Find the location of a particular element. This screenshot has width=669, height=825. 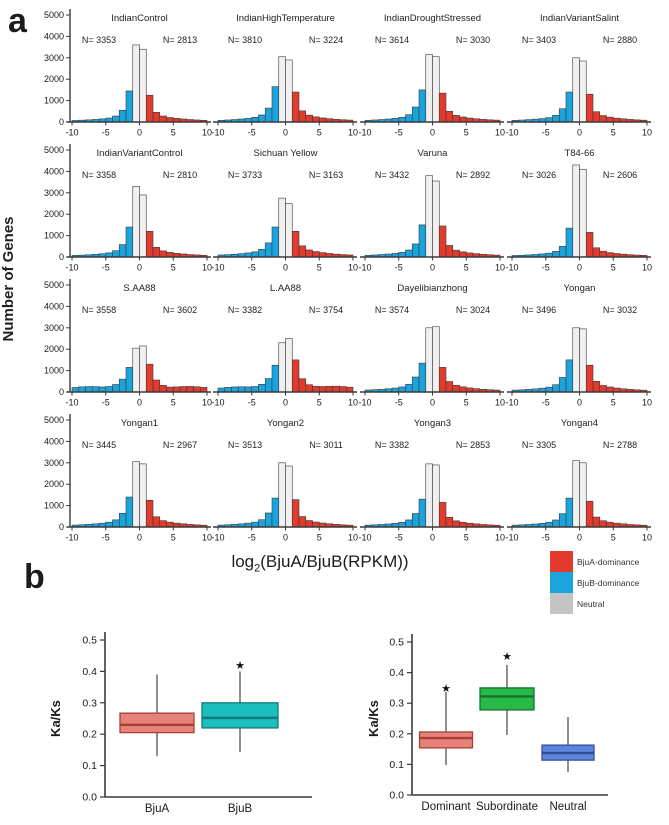

n-left-label: N= 3382 is located at coordinates (245, 310).